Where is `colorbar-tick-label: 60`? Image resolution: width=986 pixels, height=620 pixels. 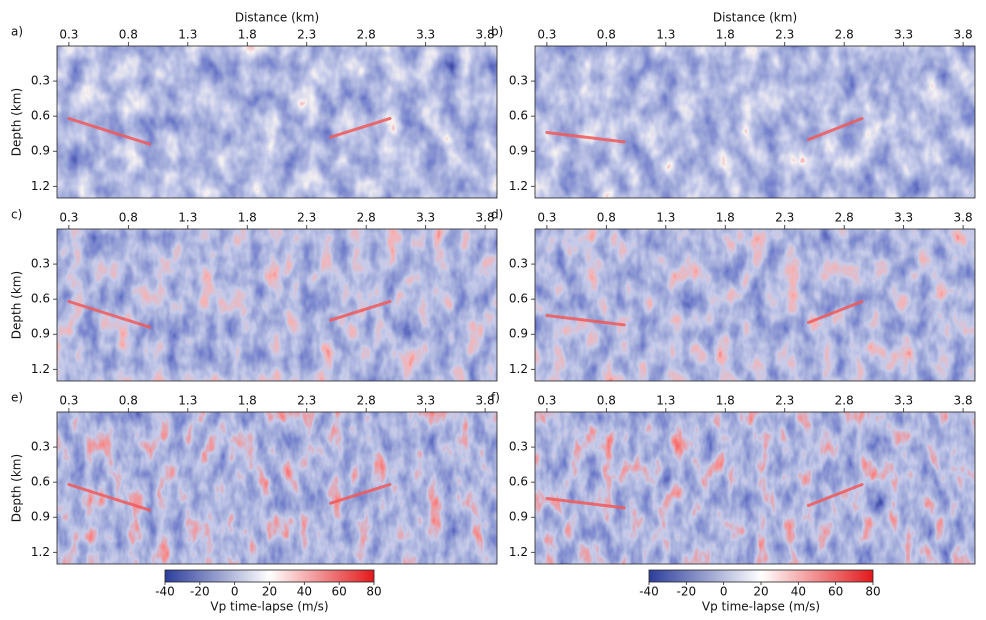
colorbar-tick-label: 60 is located at coordinates (339, 592).